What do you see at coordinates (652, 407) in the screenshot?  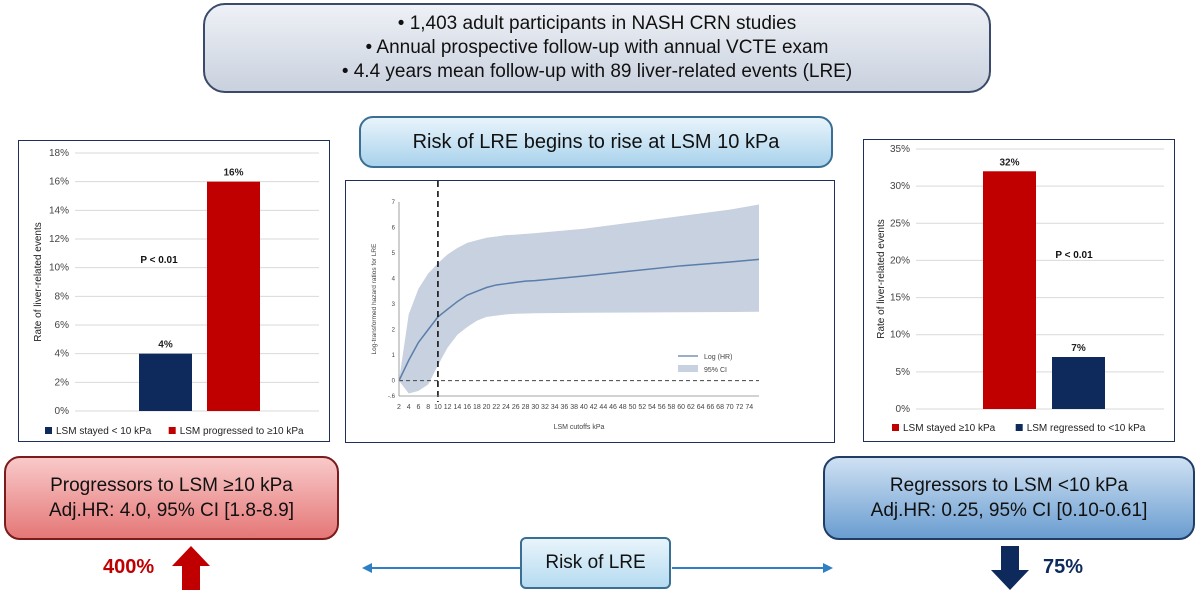 I see `x-tick-label: 54` at bounding box center [652, 407].